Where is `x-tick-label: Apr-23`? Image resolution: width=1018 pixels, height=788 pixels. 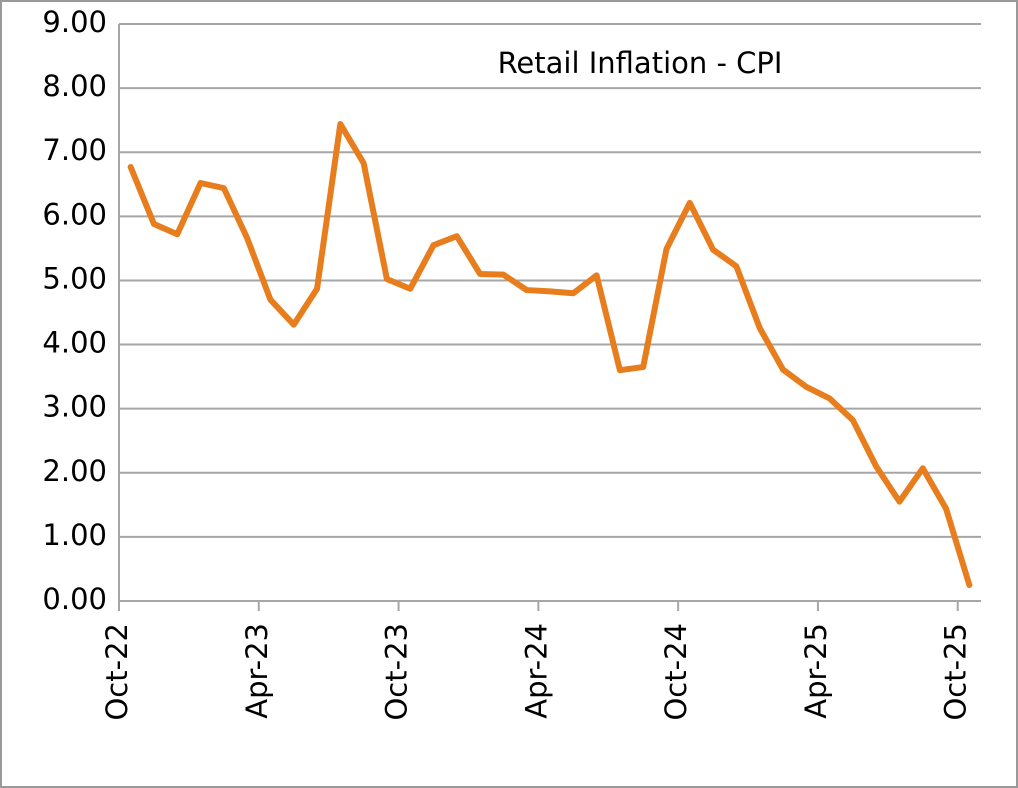
x-tick-label: Apr-23 is located at coordinates (257, 671).